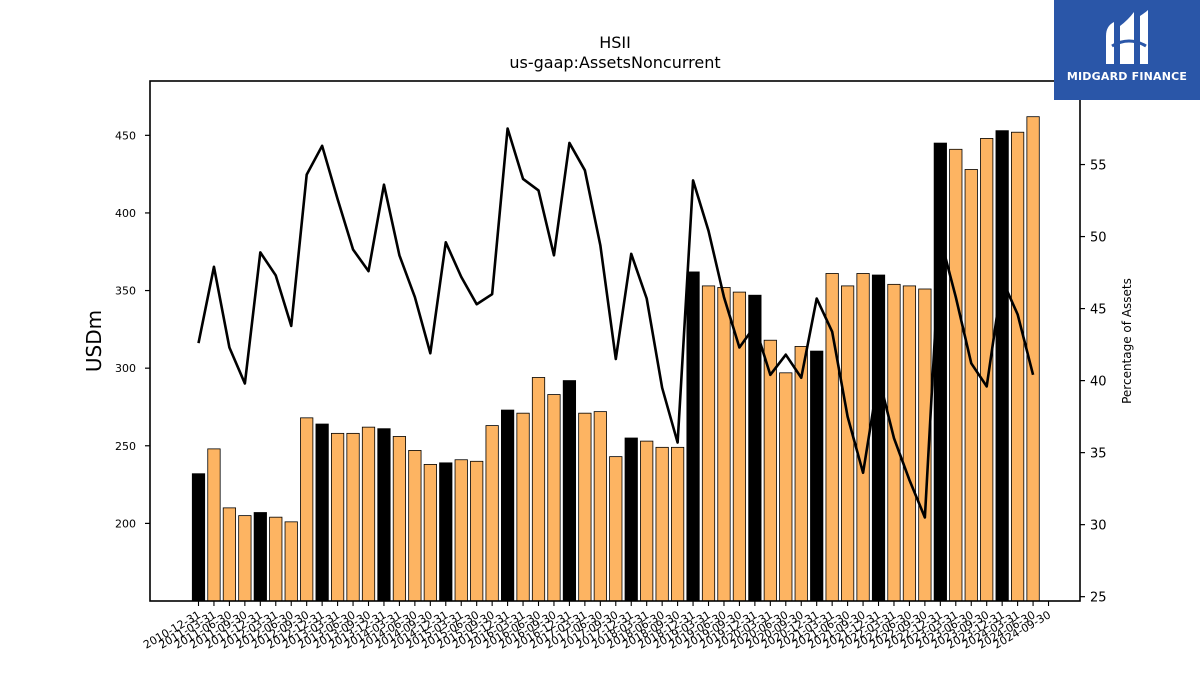  I want to click on y2-tick-label: 40, so click(1098, 382).